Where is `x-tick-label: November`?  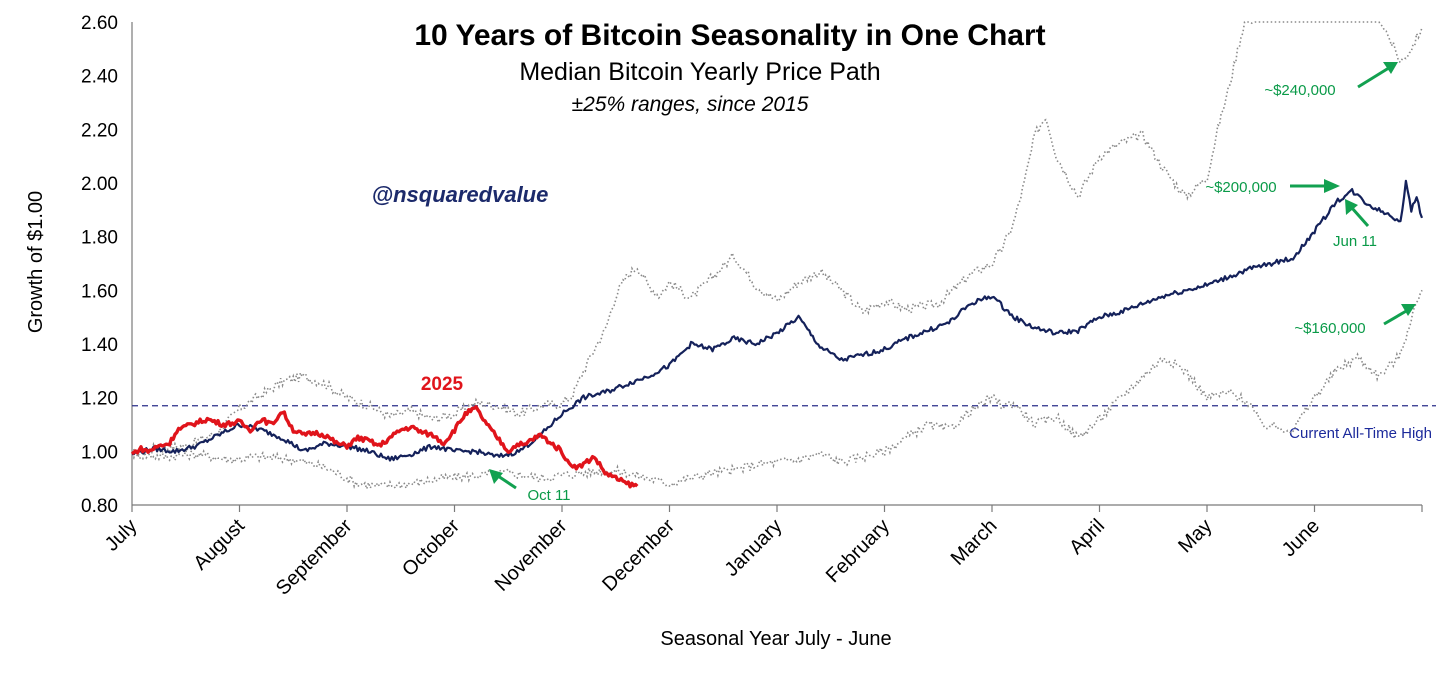
x-tick-label: November is located at coordinates (531, 555).